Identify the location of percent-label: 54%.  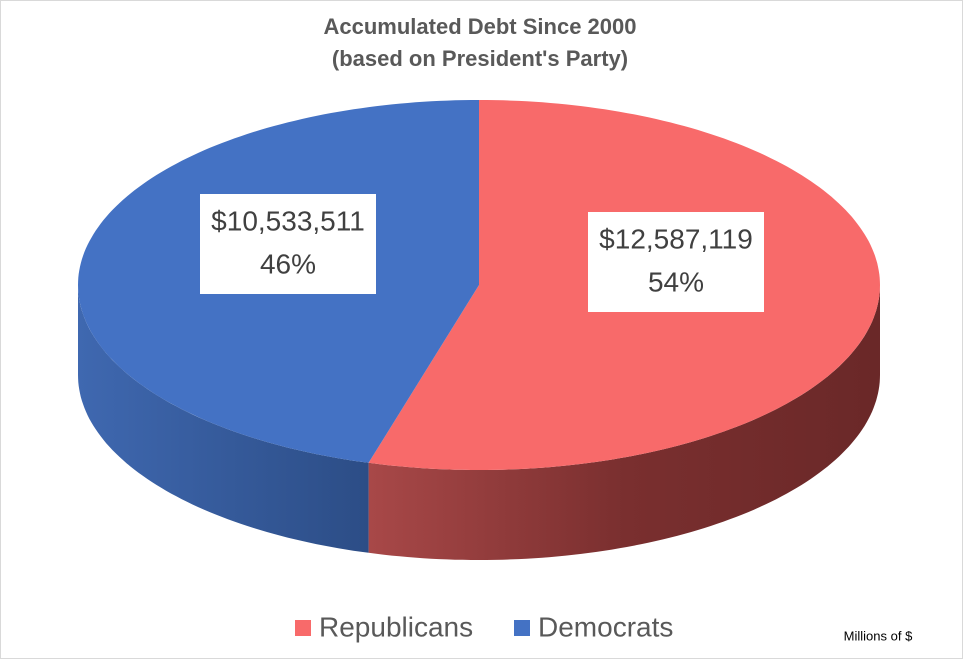
(676, 281).